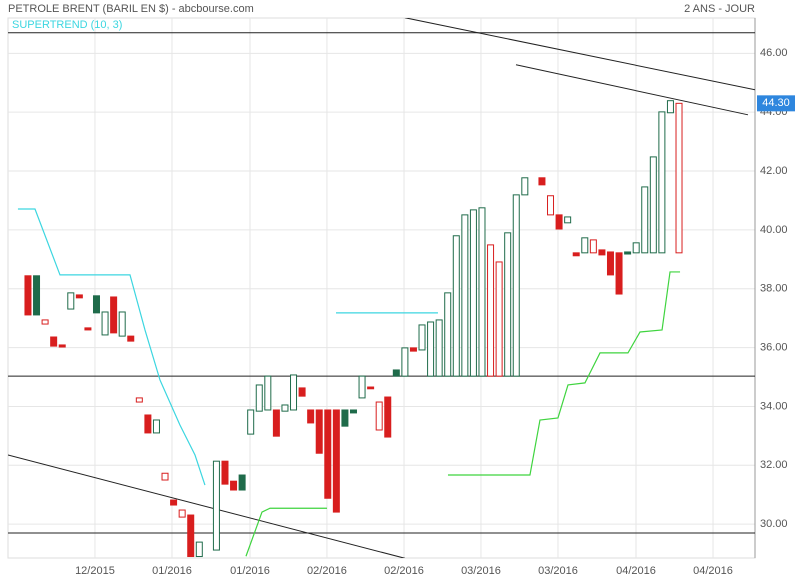  What do you see at coordinates (95, 571) in the screenshot?
I see `x-tick-label: 12/2015` at bounding box center [95, 571].